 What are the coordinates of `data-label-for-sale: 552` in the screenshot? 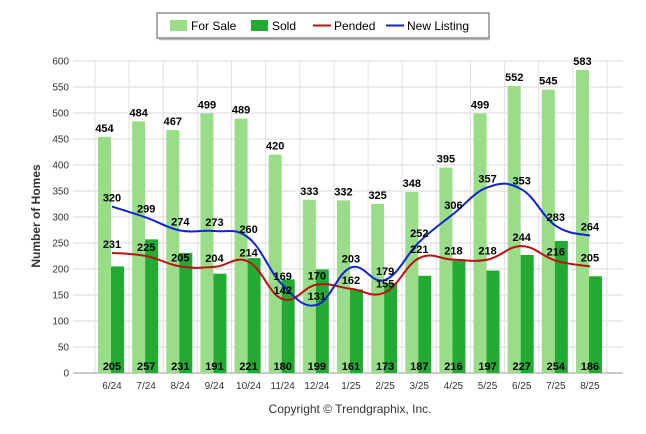 It's located at (514, 78).